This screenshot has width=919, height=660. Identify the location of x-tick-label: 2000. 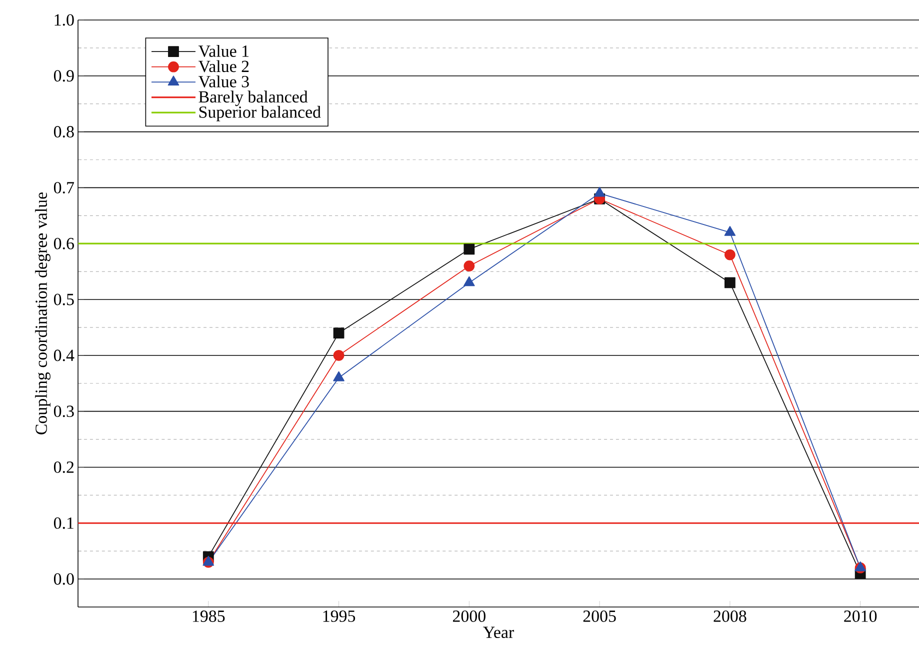
(469, 616).